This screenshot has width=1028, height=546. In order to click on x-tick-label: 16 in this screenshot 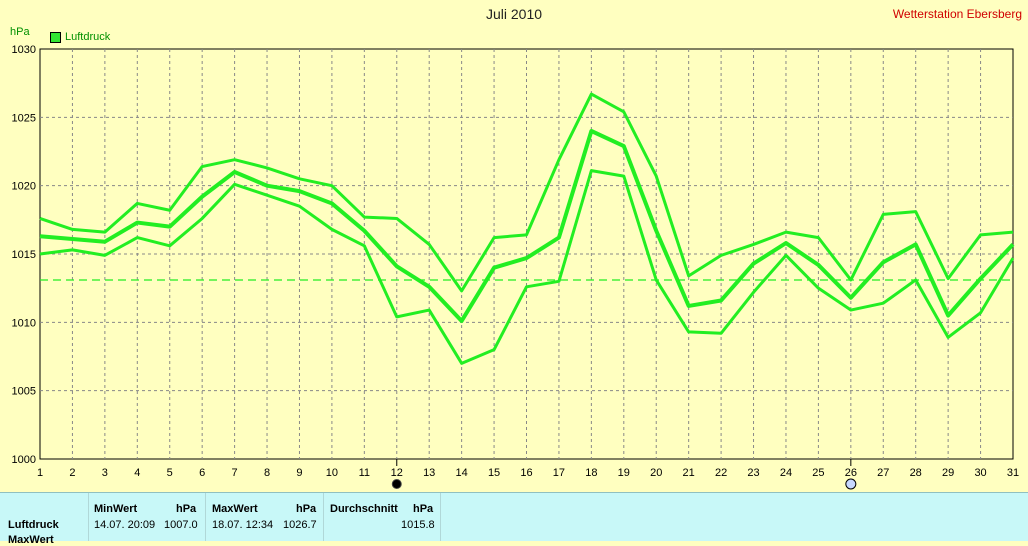, I will do `click(526, 473)`.